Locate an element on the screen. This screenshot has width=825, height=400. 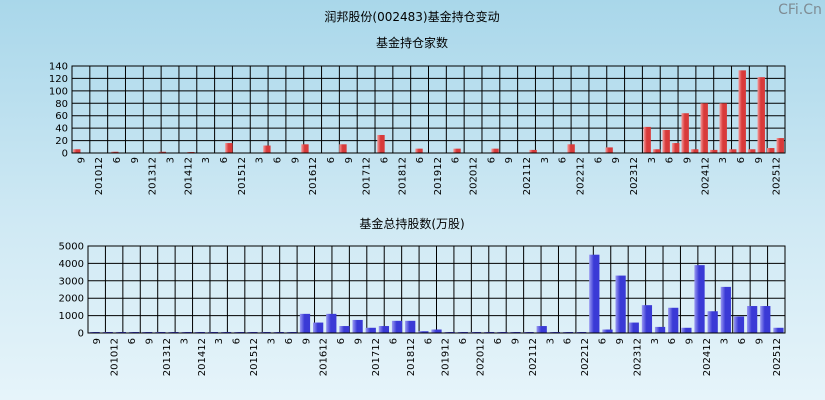
y-tick-label: 5000 is located at coordinates (71, 247).